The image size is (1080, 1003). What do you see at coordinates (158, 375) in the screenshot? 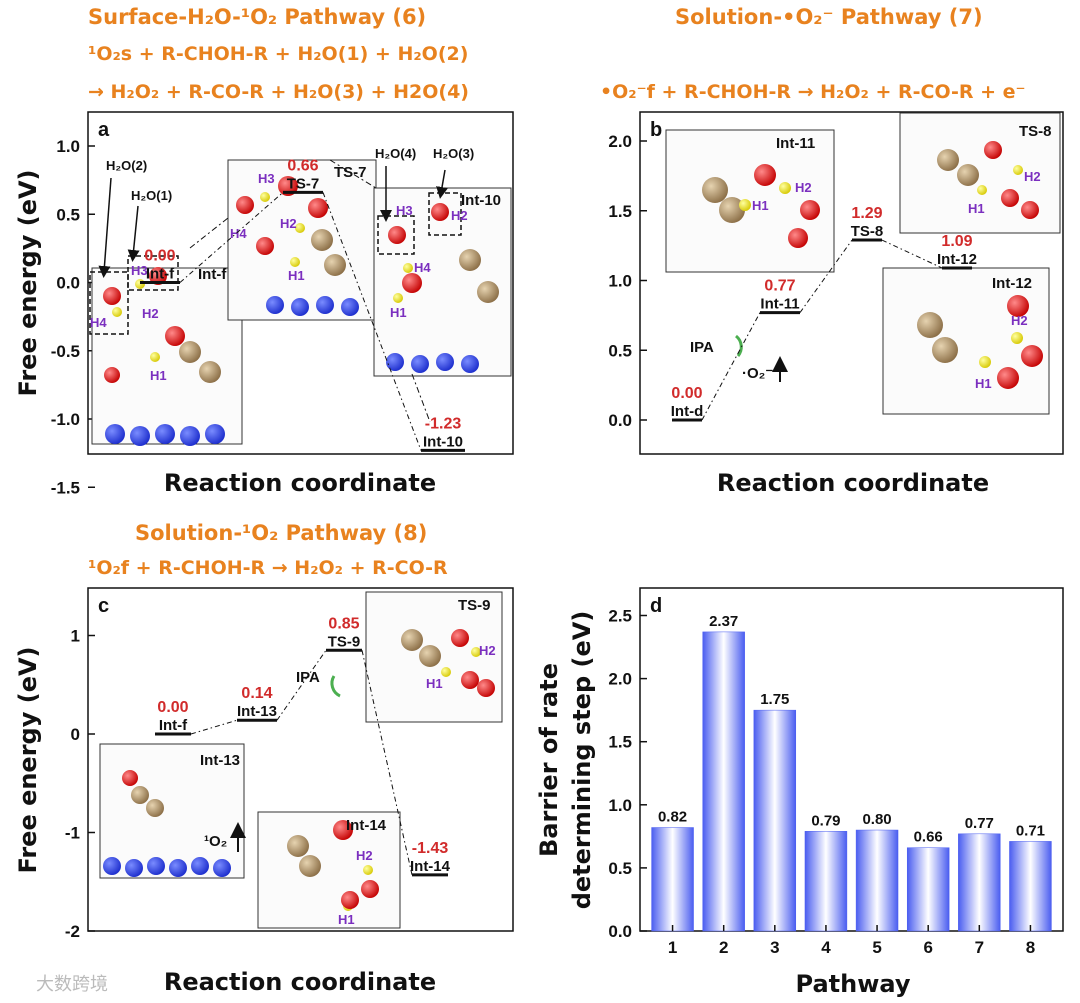
I see `ann-a-h1-int-f: H1` at bounding box center [158, 375].